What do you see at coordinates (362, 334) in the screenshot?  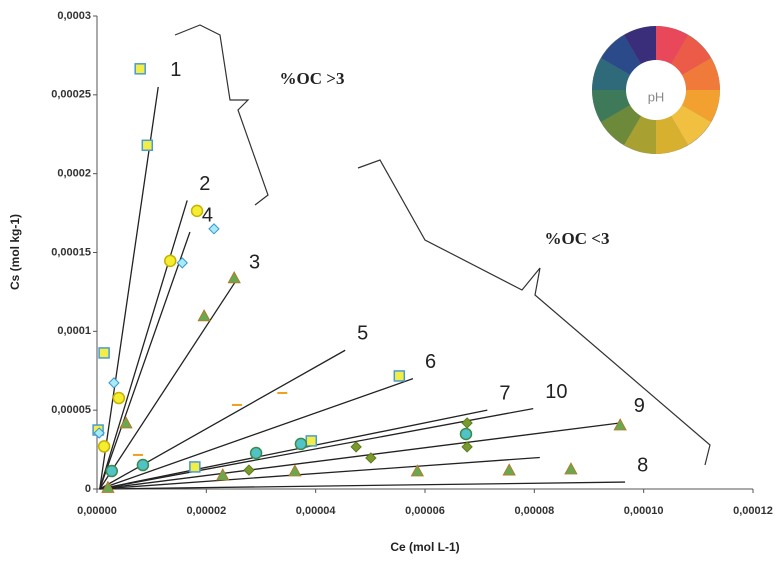 I see `line-label: 5` at bounding box center [362, 334].